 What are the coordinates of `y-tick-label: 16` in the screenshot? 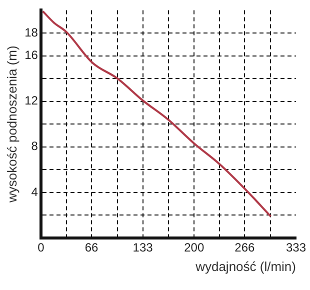 It's located at (31, 55).